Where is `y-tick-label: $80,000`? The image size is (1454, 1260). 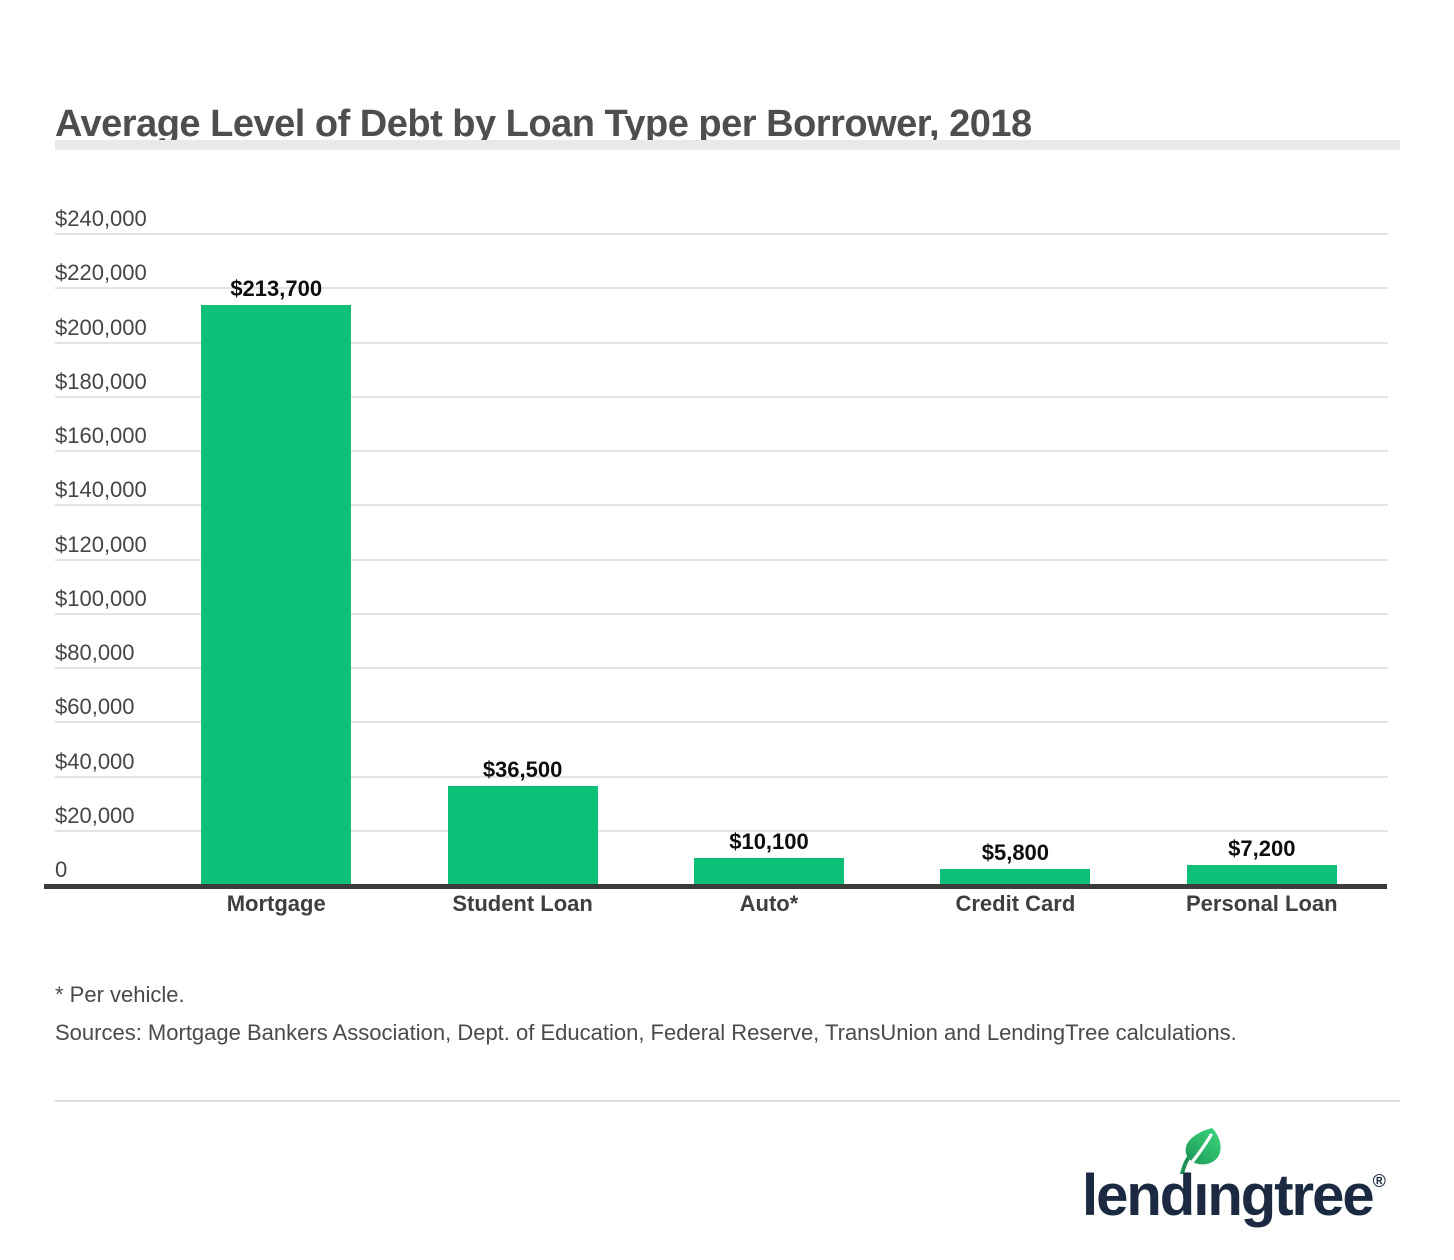 y-tick-label: $80,000 is located at coordinates (95, 652).